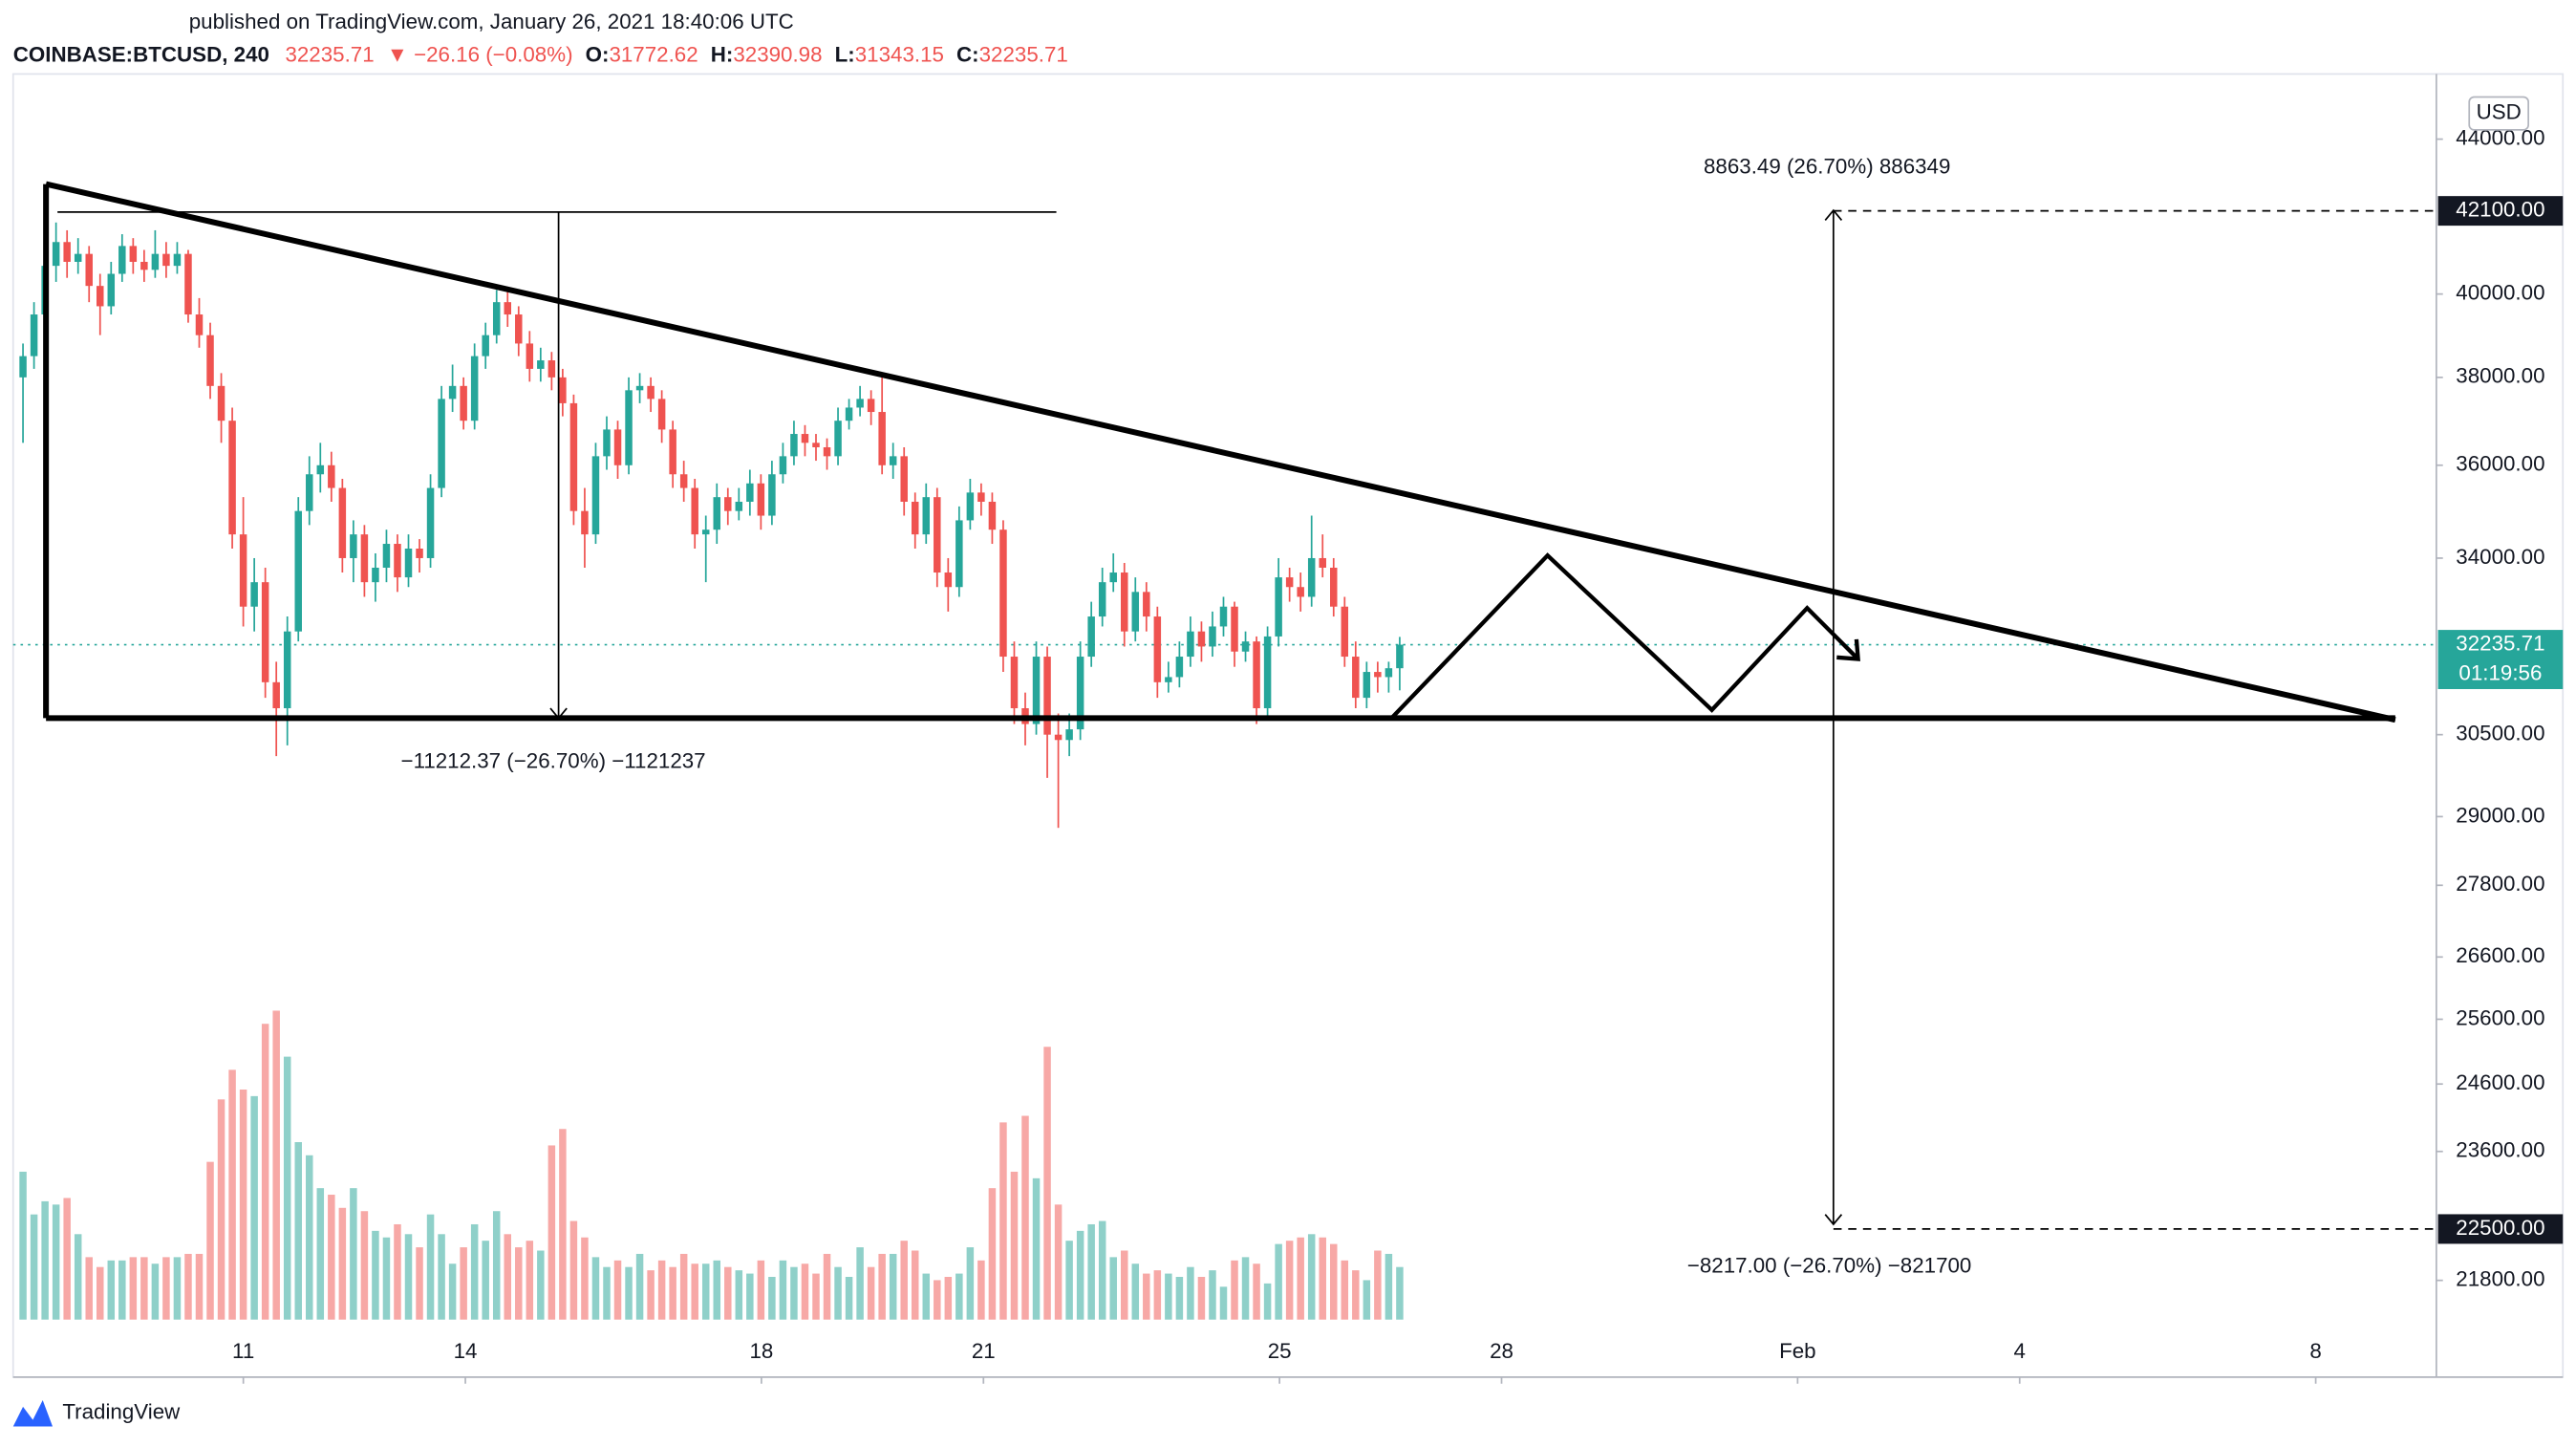 This screenshot has width=2576, height=1447. What do you see at coordinates (899, 54) in the screenshot?
I see `low: 31343.15` at bounding box center [899, 54].